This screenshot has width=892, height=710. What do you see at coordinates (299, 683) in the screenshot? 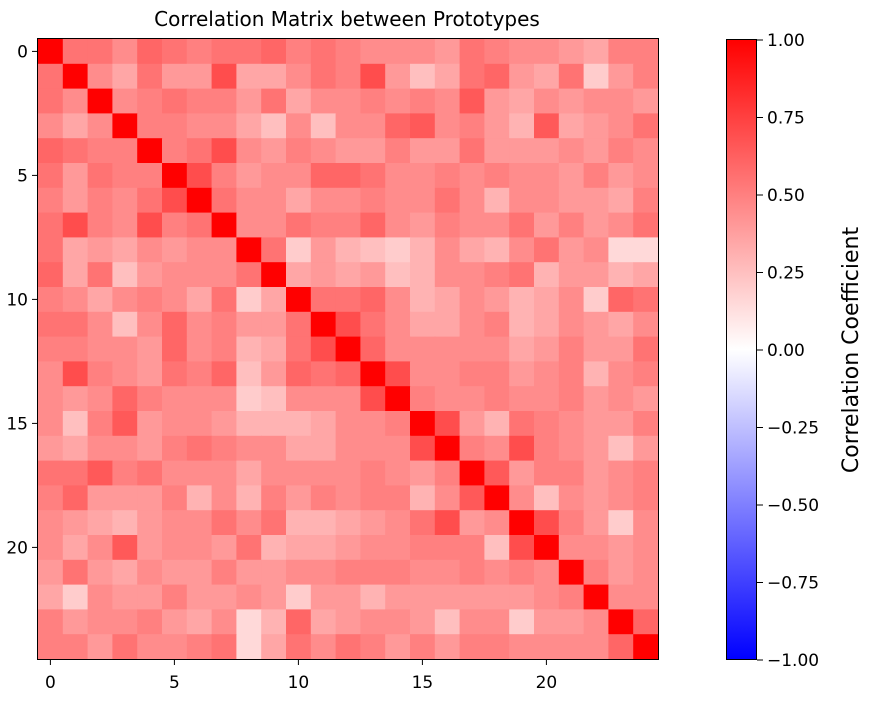
I see `x-tick-label: 10` at bounding box center [299, 683].